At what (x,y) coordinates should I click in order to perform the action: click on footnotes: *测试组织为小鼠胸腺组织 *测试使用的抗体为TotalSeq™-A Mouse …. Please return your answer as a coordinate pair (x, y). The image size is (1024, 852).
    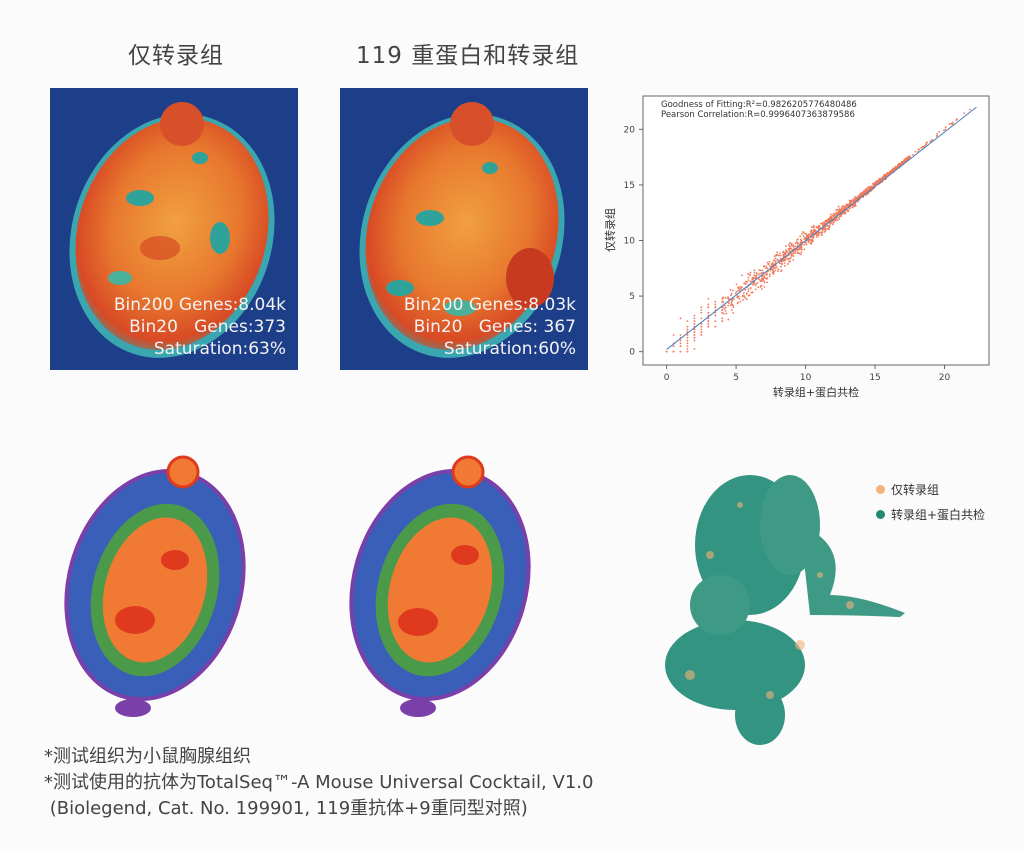
    Looking at the image, I should click on (318, 783).